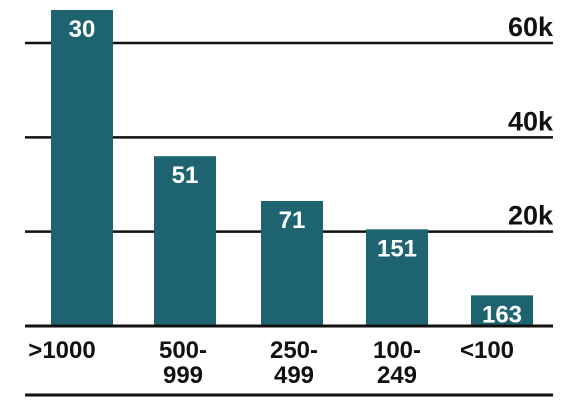 This screenshot has height=400, width=565. I want to click on category-label-line2: 249, so click(397, 375).